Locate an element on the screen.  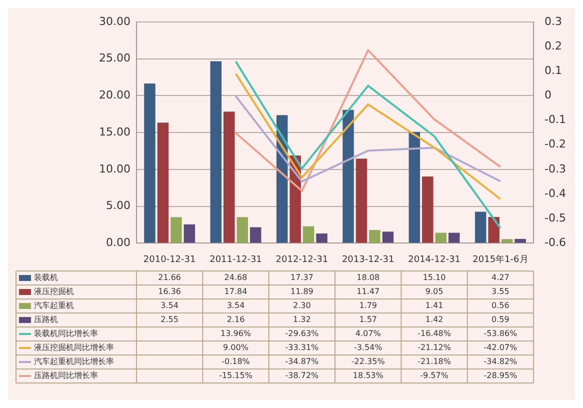
x-tick-label: 2011-12-31 is located at coordinates (236, 259).